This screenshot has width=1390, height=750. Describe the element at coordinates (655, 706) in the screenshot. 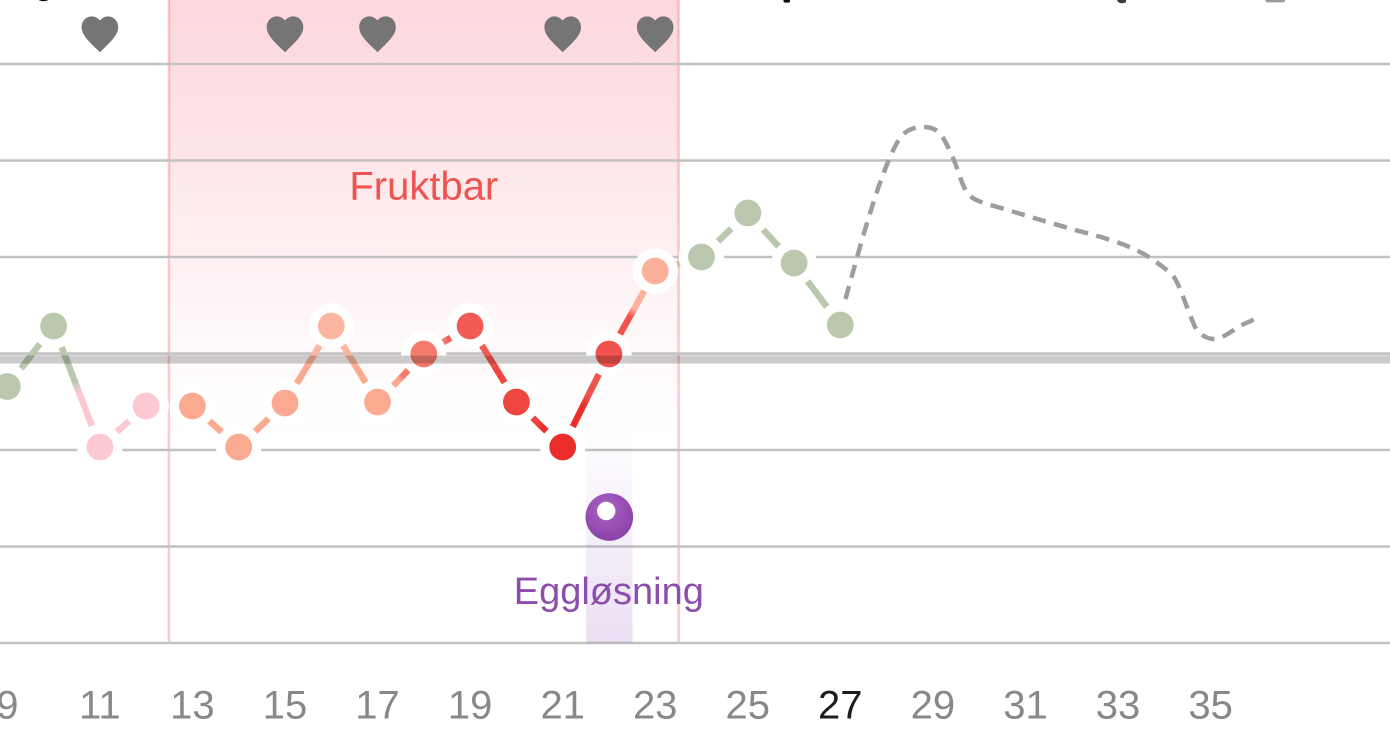

I see `svg-text: 23` at that location.